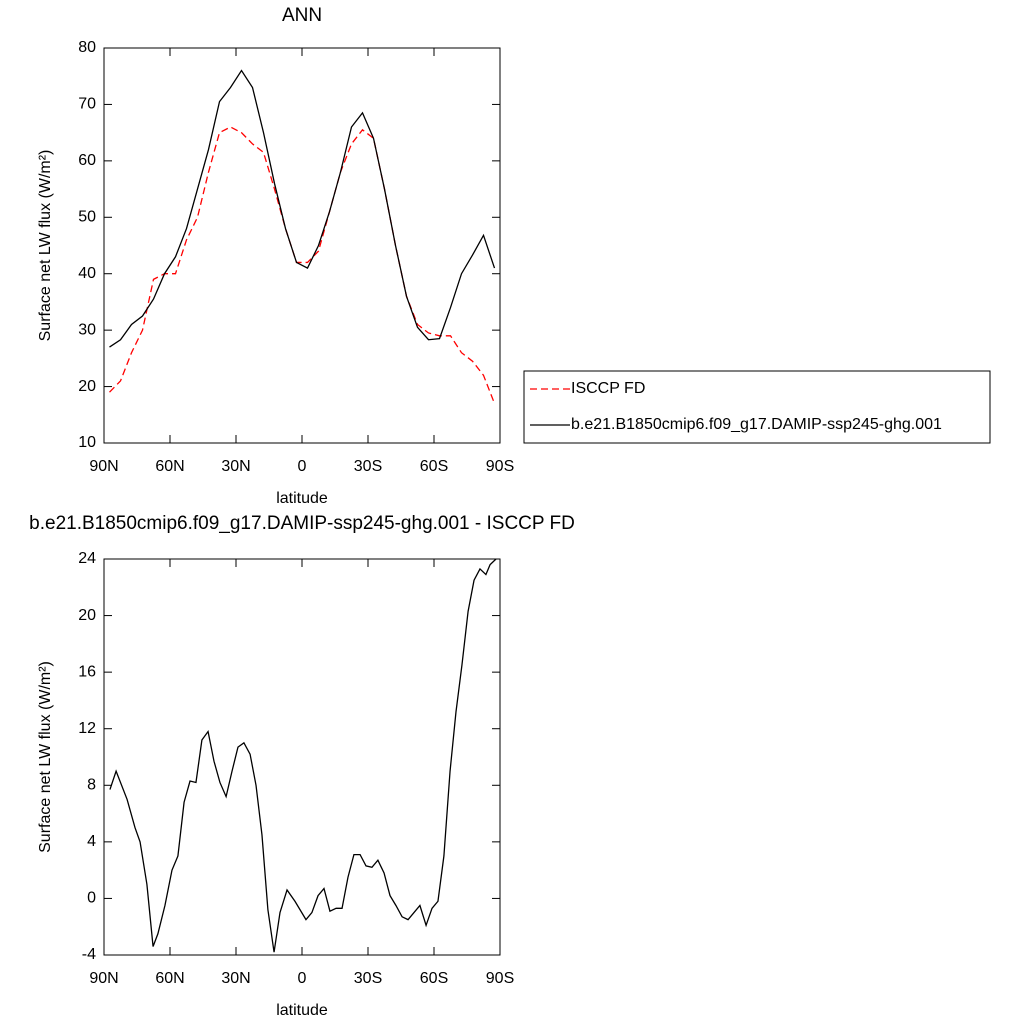 The height and width of the screenshot is (1029, 1024). Describe the element at coordinates (87, 160) in the screenshot. I see `y-tick-label: 60` at that location.